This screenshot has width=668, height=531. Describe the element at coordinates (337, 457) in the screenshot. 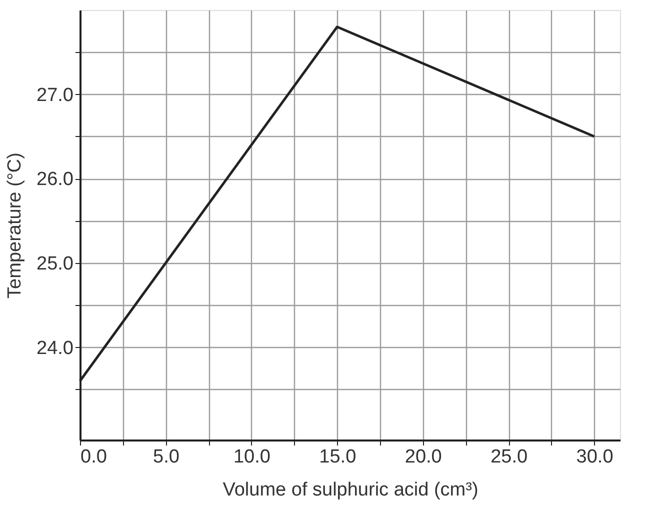

I see `x-tick-label: 15.0` at that location.